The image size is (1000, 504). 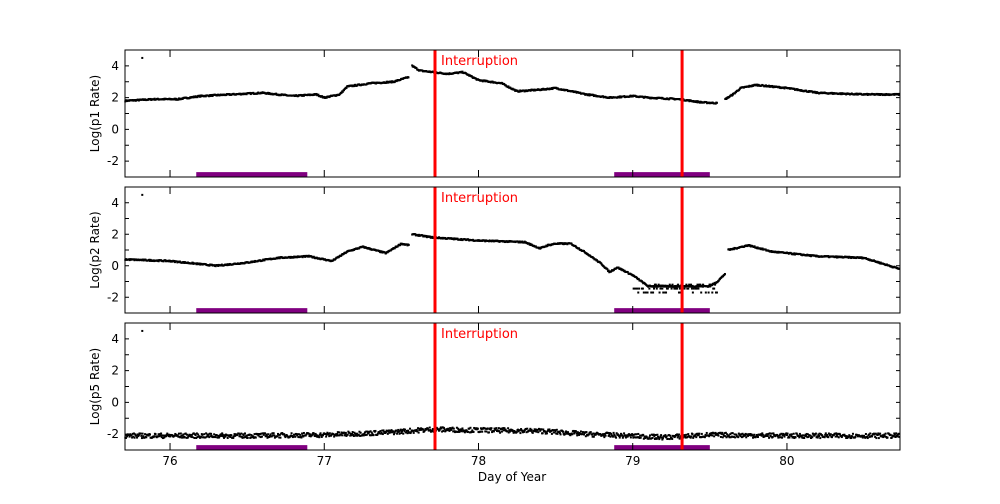 What do you see at coordinates (115, 129) in the screenshot?
I see `y-tick-label: 0` at bounding box center [115, 129].